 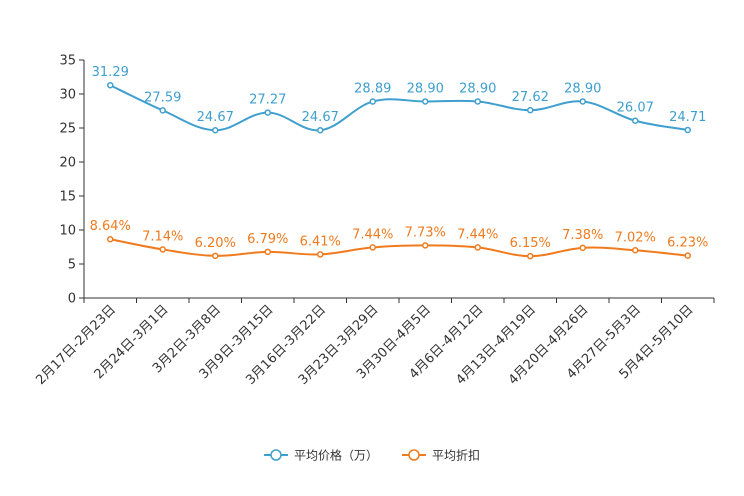 I want to click on y-tick-label: 5, so click(x=72, y=265).